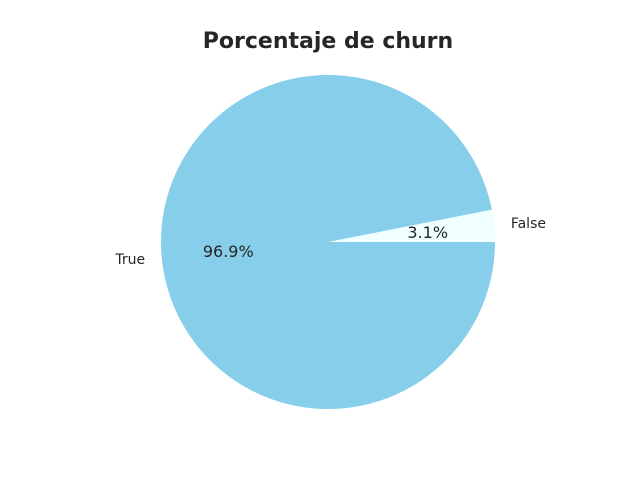 The width and height of the screenshot is (640, 480). What do you see at coordinates (328, 41) in the screenshot?
I see `chart-title: Porcentaje de churn` at bounding box center [328, 41].